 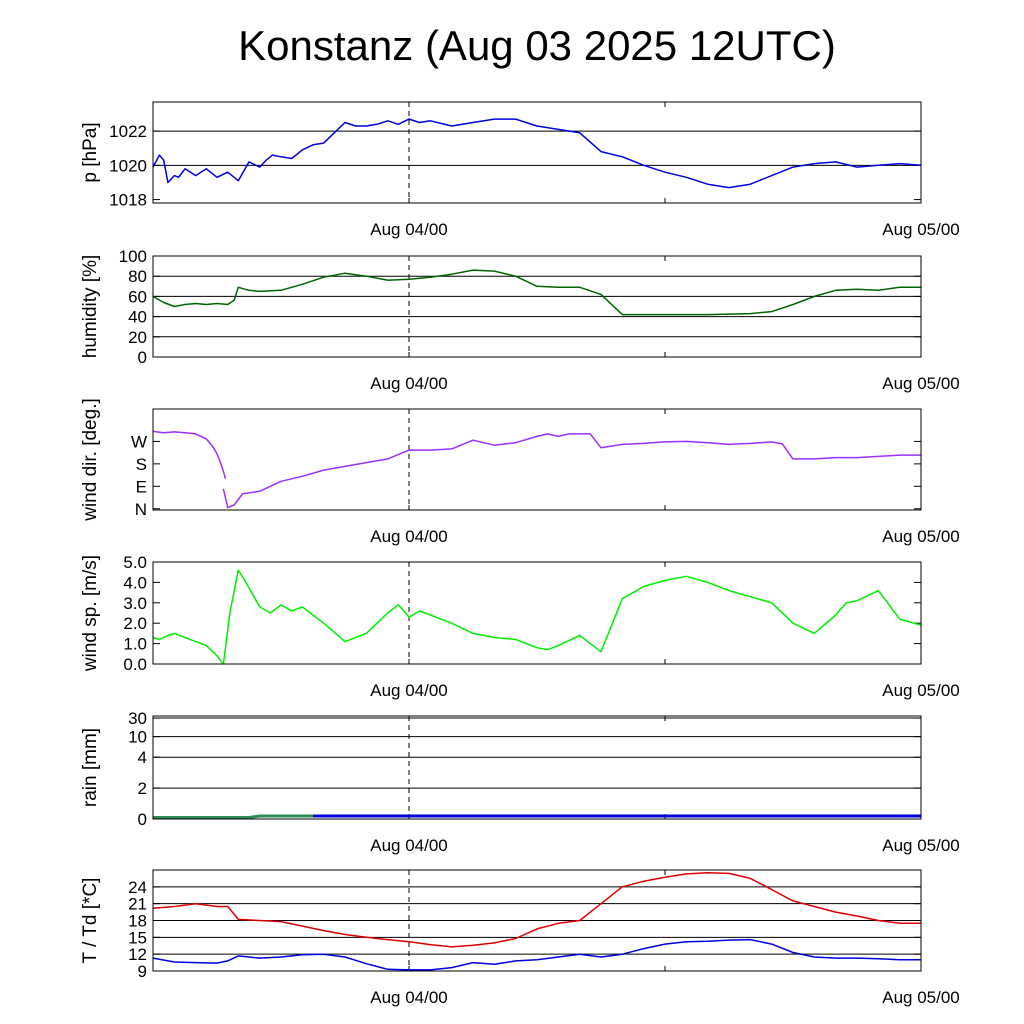 I want to click on y-tick-label: 9, so click(x=142, y=971).